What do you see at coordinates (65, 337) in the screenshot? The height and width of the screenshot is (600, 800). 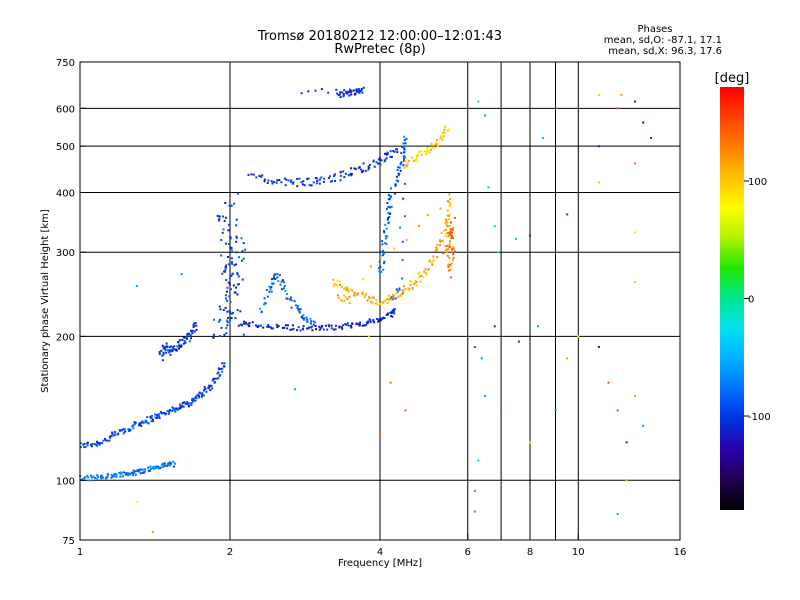 I see `y-tick-label: 200` at bounding box center [65, 337].